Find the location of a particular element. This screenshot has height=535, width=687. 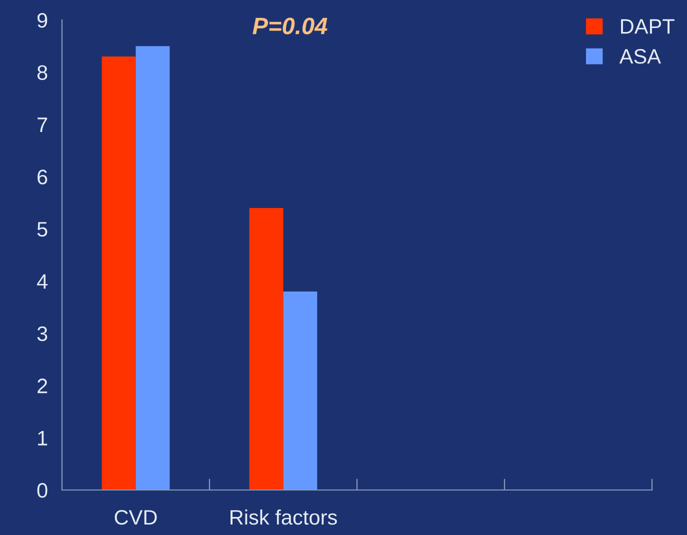

y-tick-label: 8 is located at coordinates (42, 72).